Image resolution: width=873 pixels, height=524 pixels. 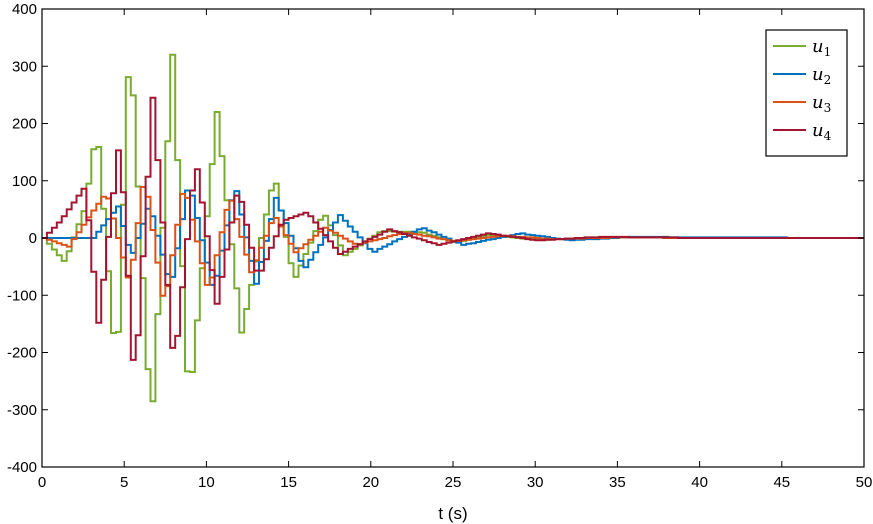 What do you see at coordinates (822, 131) in the screenshot?
I see `legend-label-u4: u4` at bounding box center [822, 131].